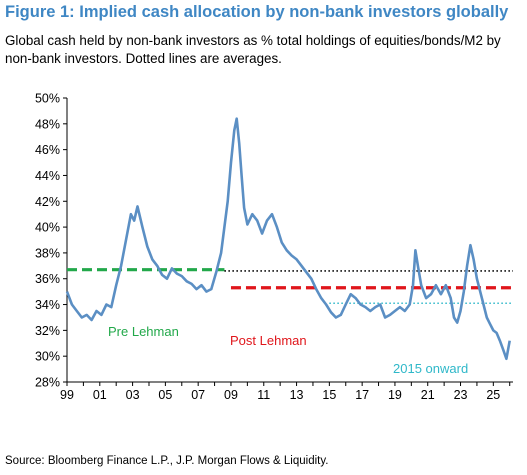 This screenshot has height=475, width=527. Describe the element at coordinates (362, 395) in the screenshot. I see `x-tick-label: 17` at that location.